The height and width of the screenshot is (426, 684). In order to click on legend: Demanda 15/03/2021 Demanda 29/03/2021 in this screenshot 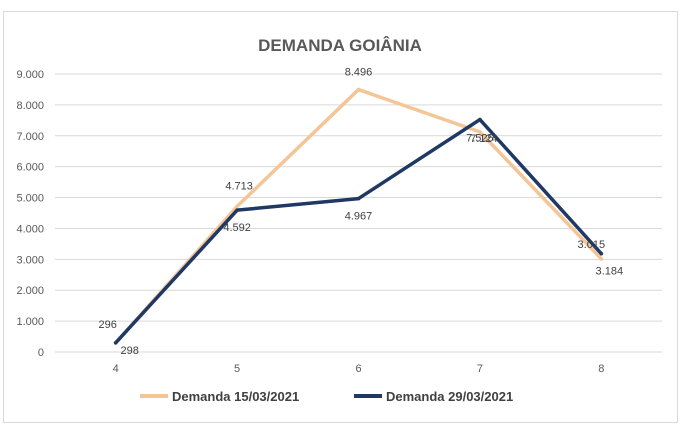, I will do `click(326, 396)`.